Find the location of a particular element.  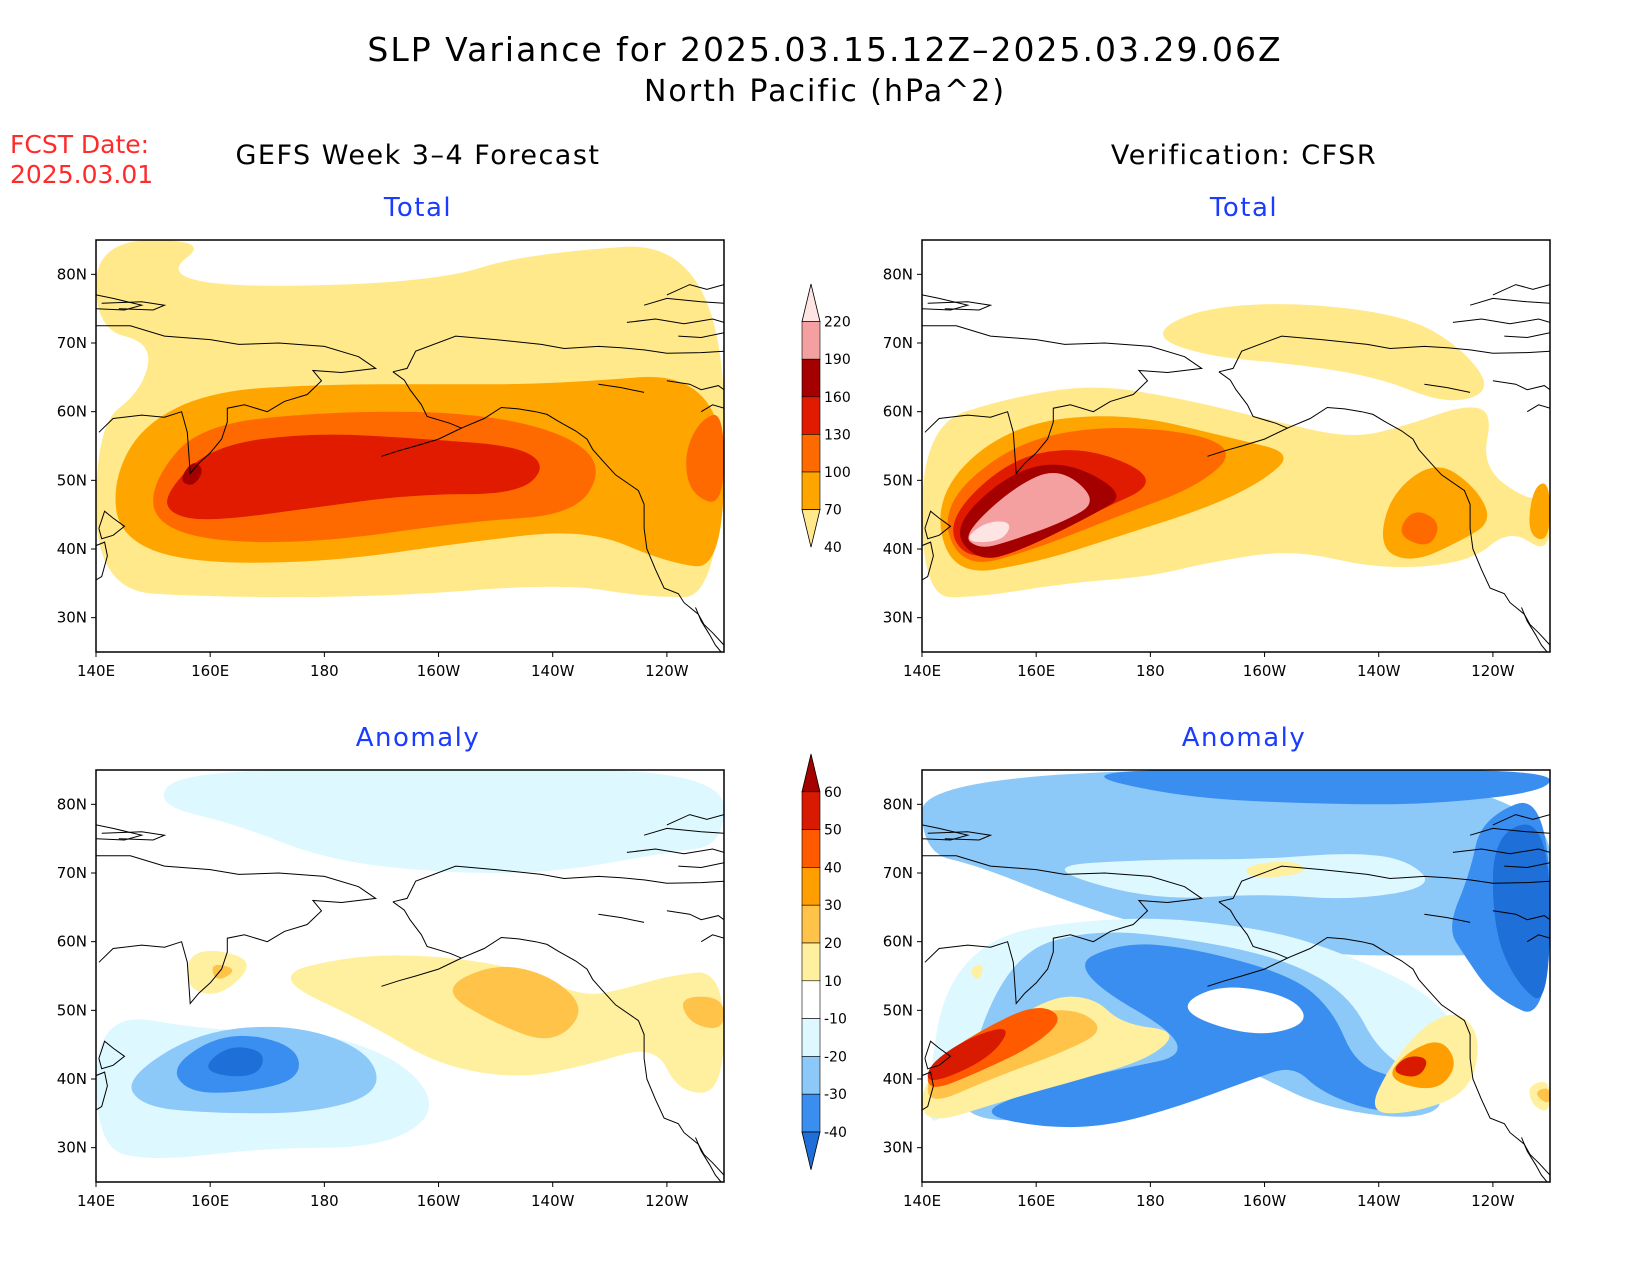

main-subtitle: North Pacific (hPa^2) is located at coordinates (825, 91).